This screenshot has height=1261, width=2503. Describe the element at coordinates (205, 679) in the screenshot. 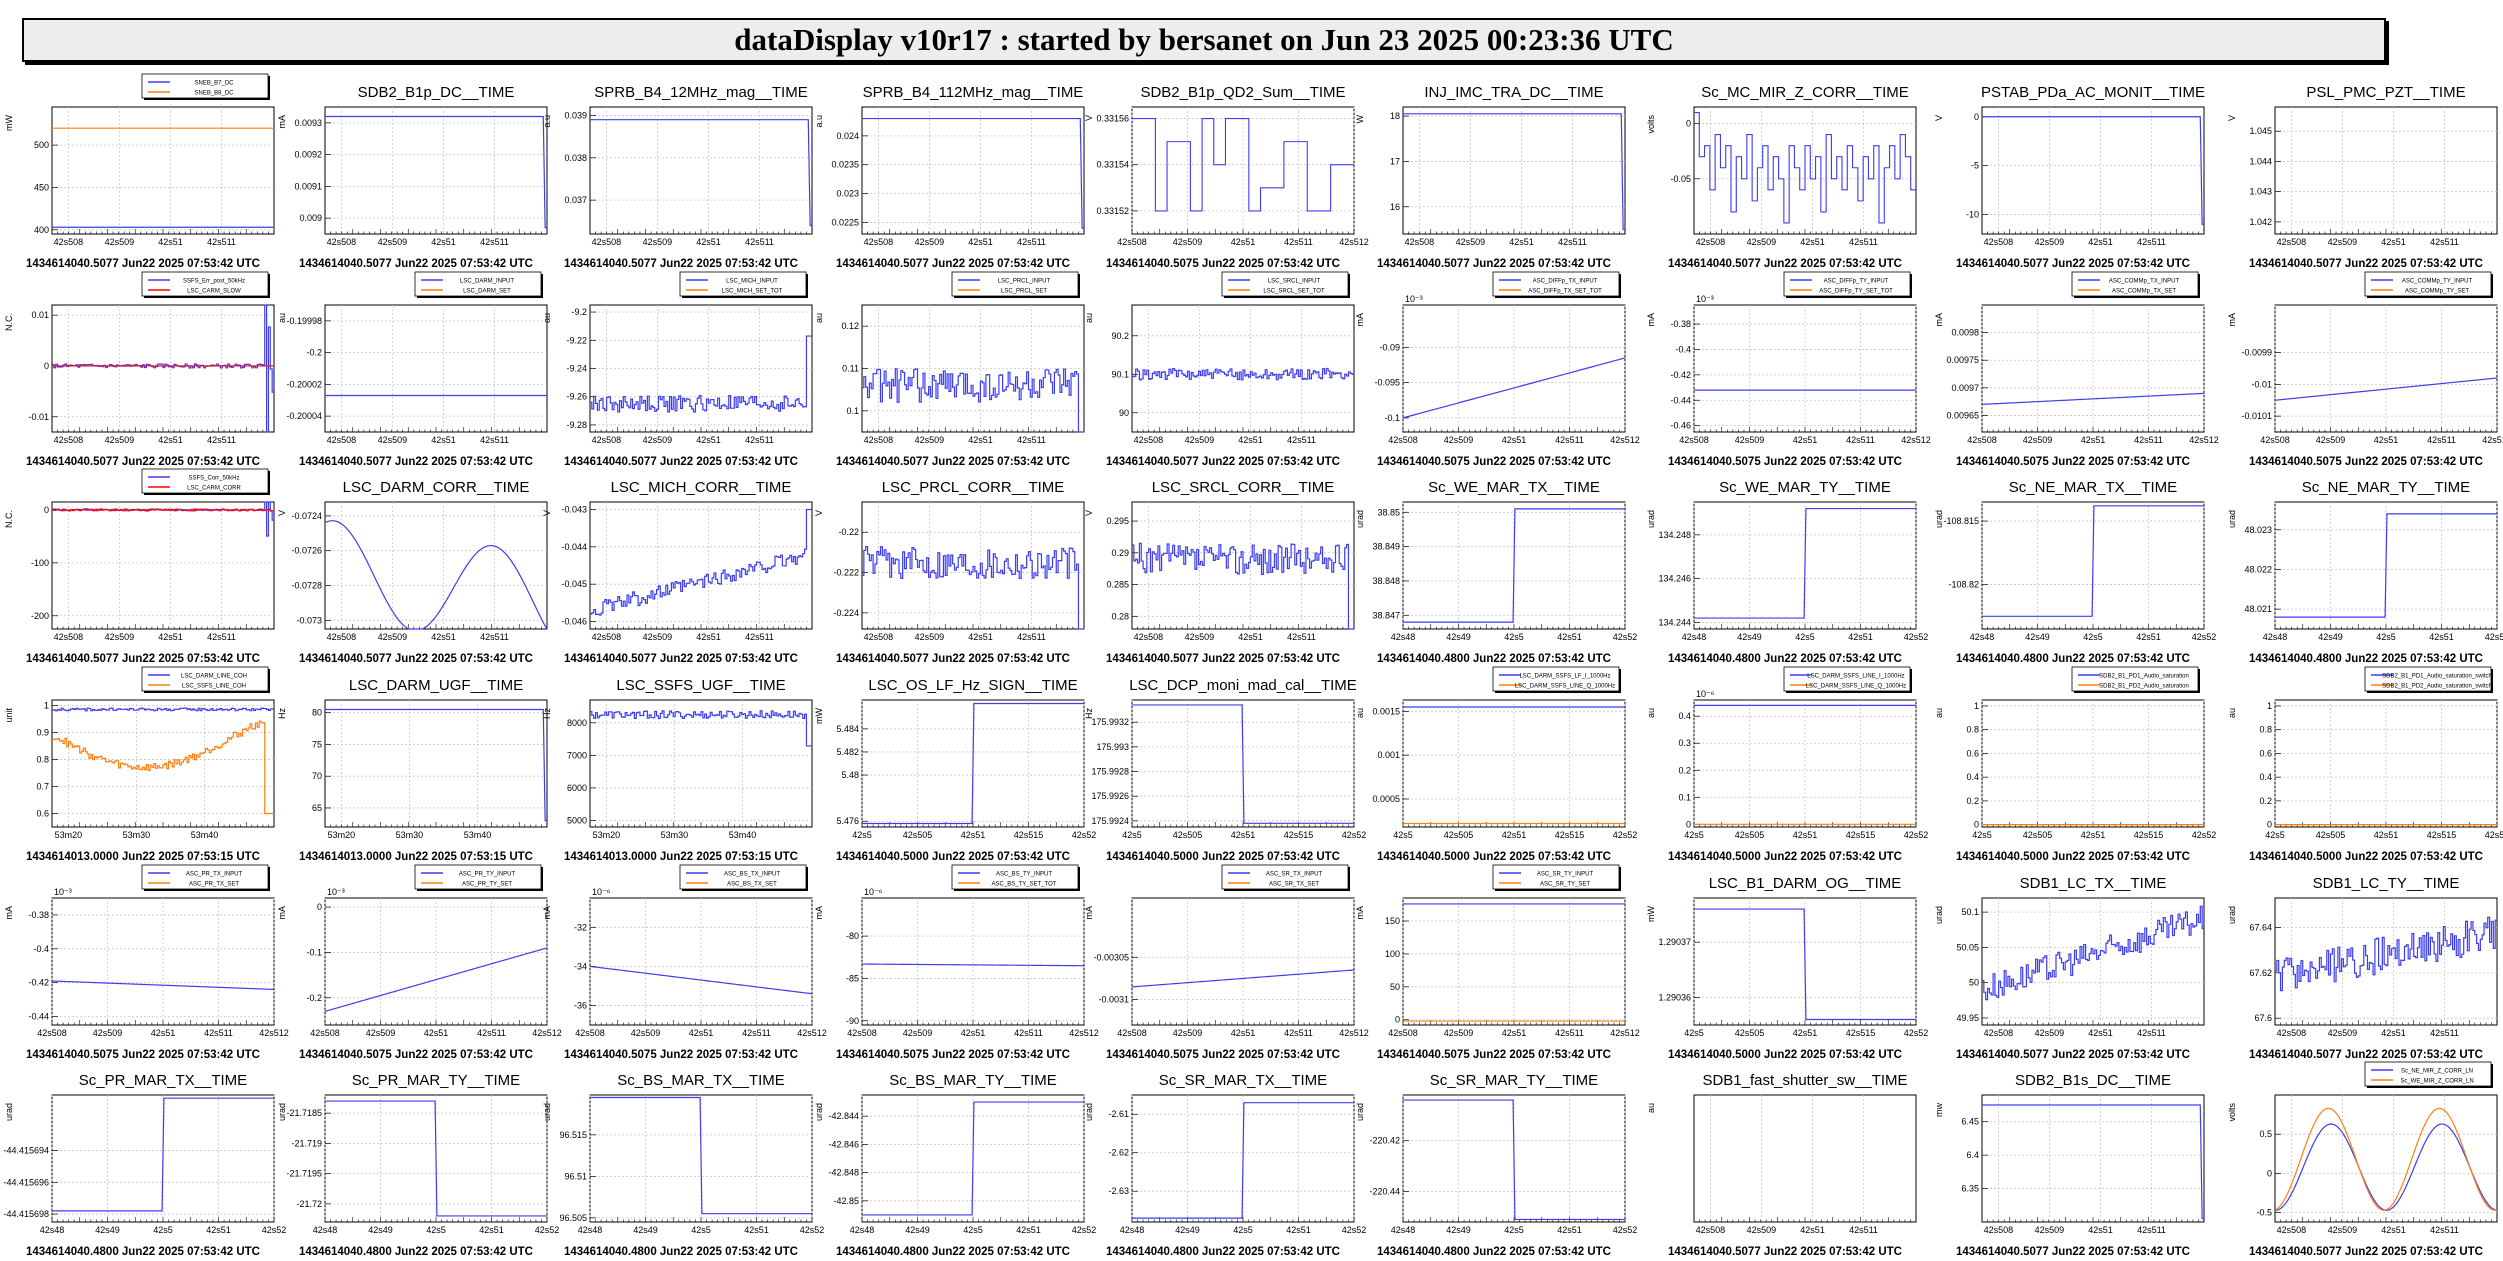

I see `chart-legend: LSC_DARM_LINE_COH LSC_SSFS_LINE_COH` at that location.